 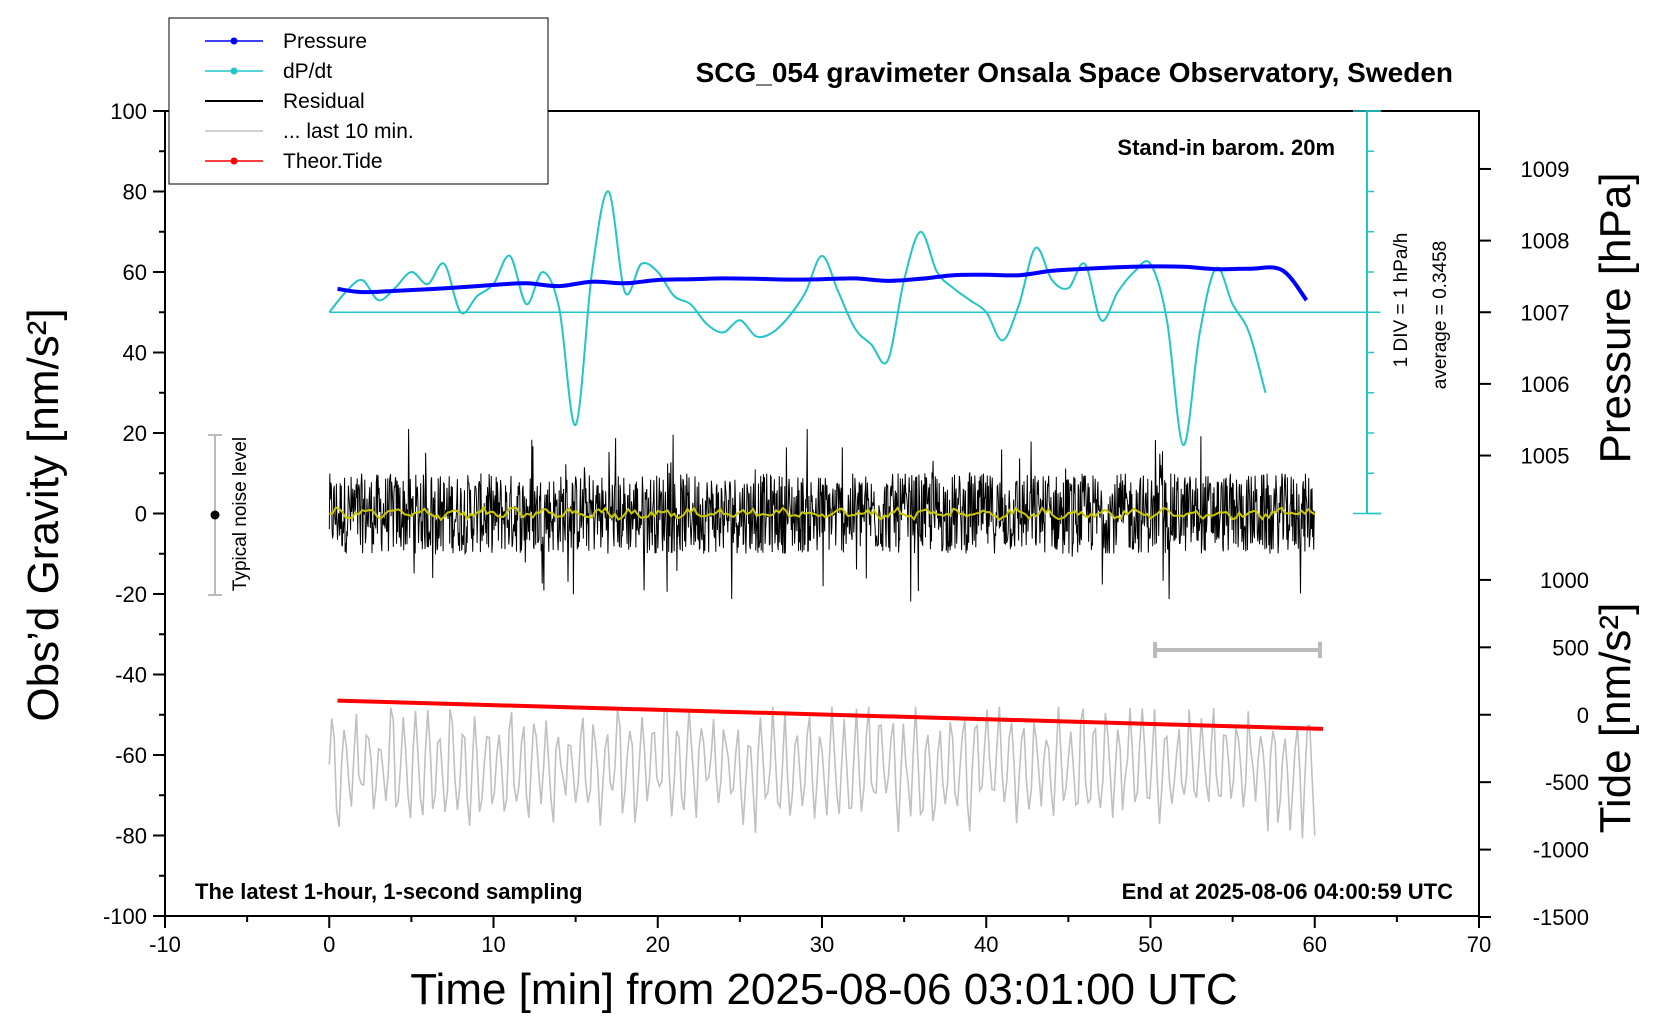 I want to click on y-tick-label: -60, so click(x=131, y=755).